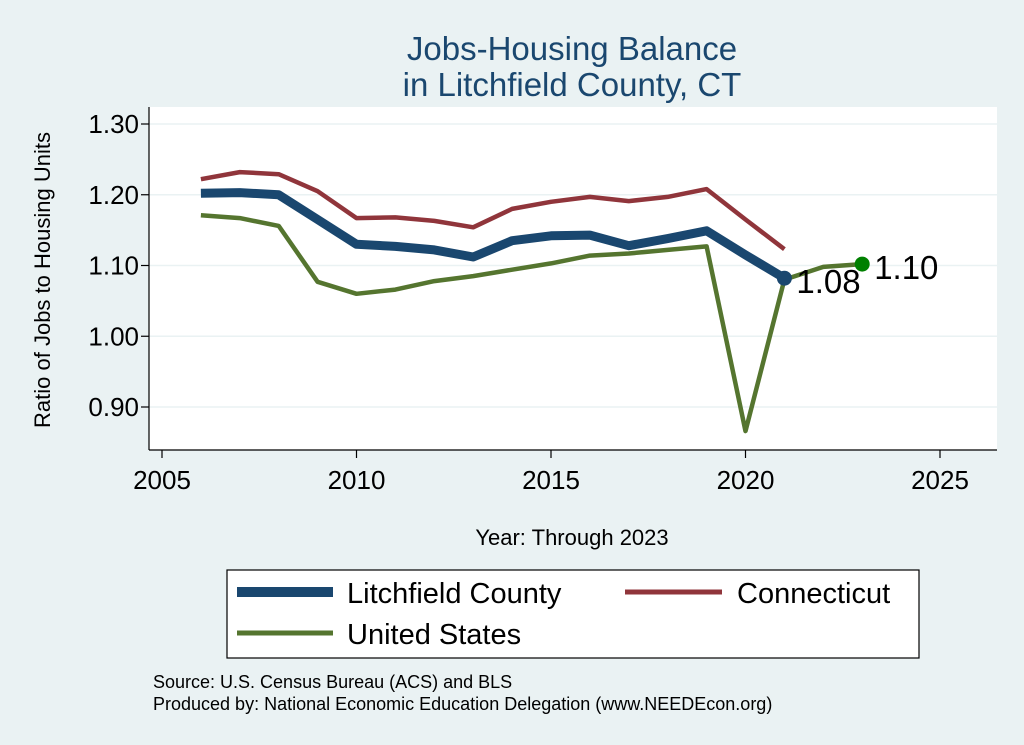 The height and width of the screenshot is (745, 1024). Describe the element at coordinates (813, 594) in the screenshot. I see `legend-label-connecticut: Connecticut` at that location.